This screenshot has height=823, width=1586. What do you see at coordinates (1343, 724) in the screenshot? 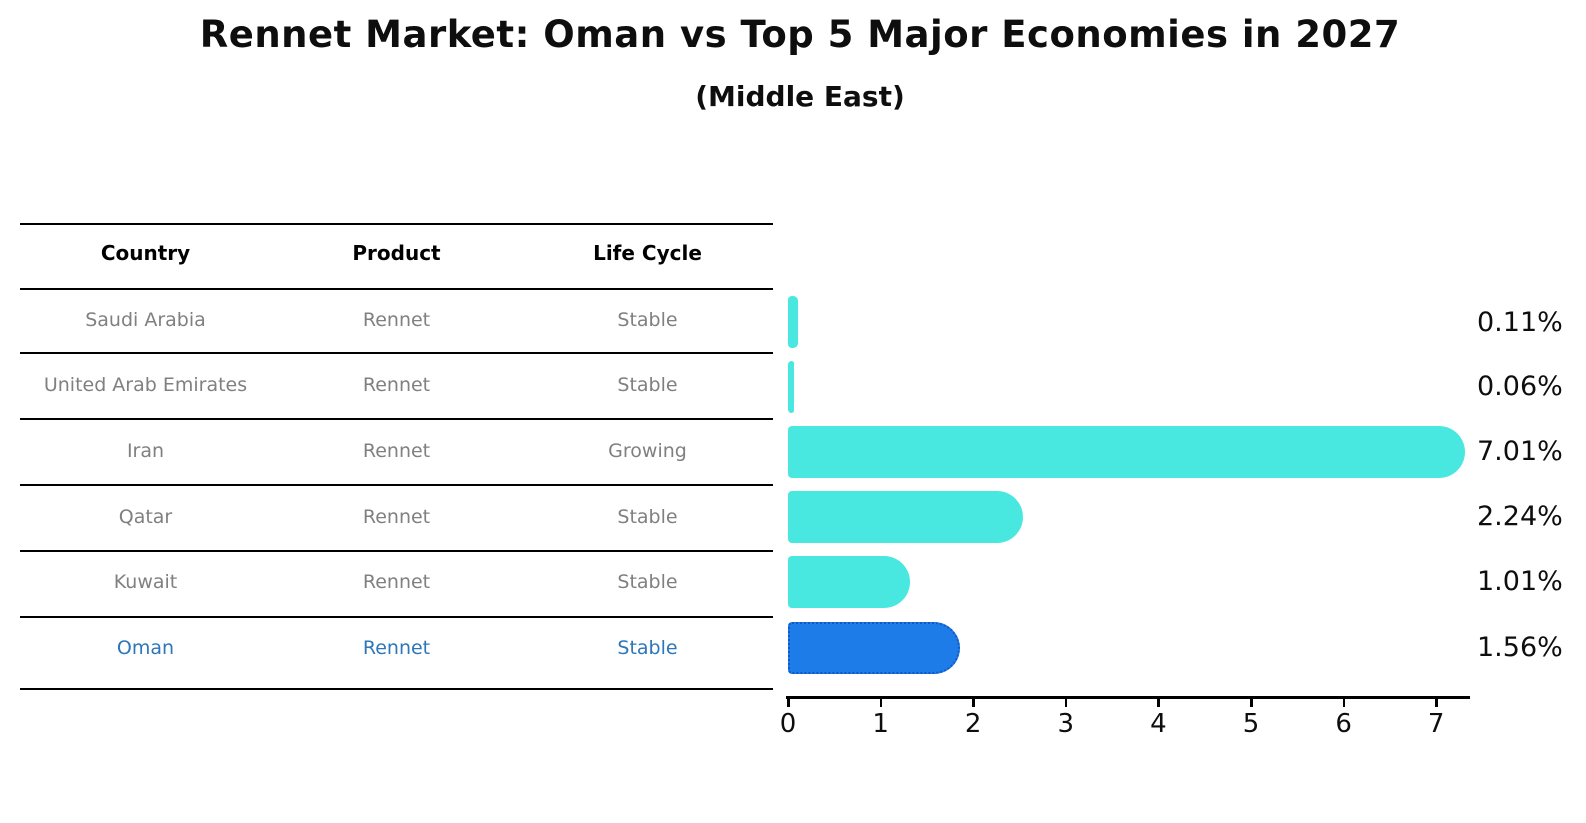
I see `x-axis-tick-label: 6` at bounding box center [1343, 724].